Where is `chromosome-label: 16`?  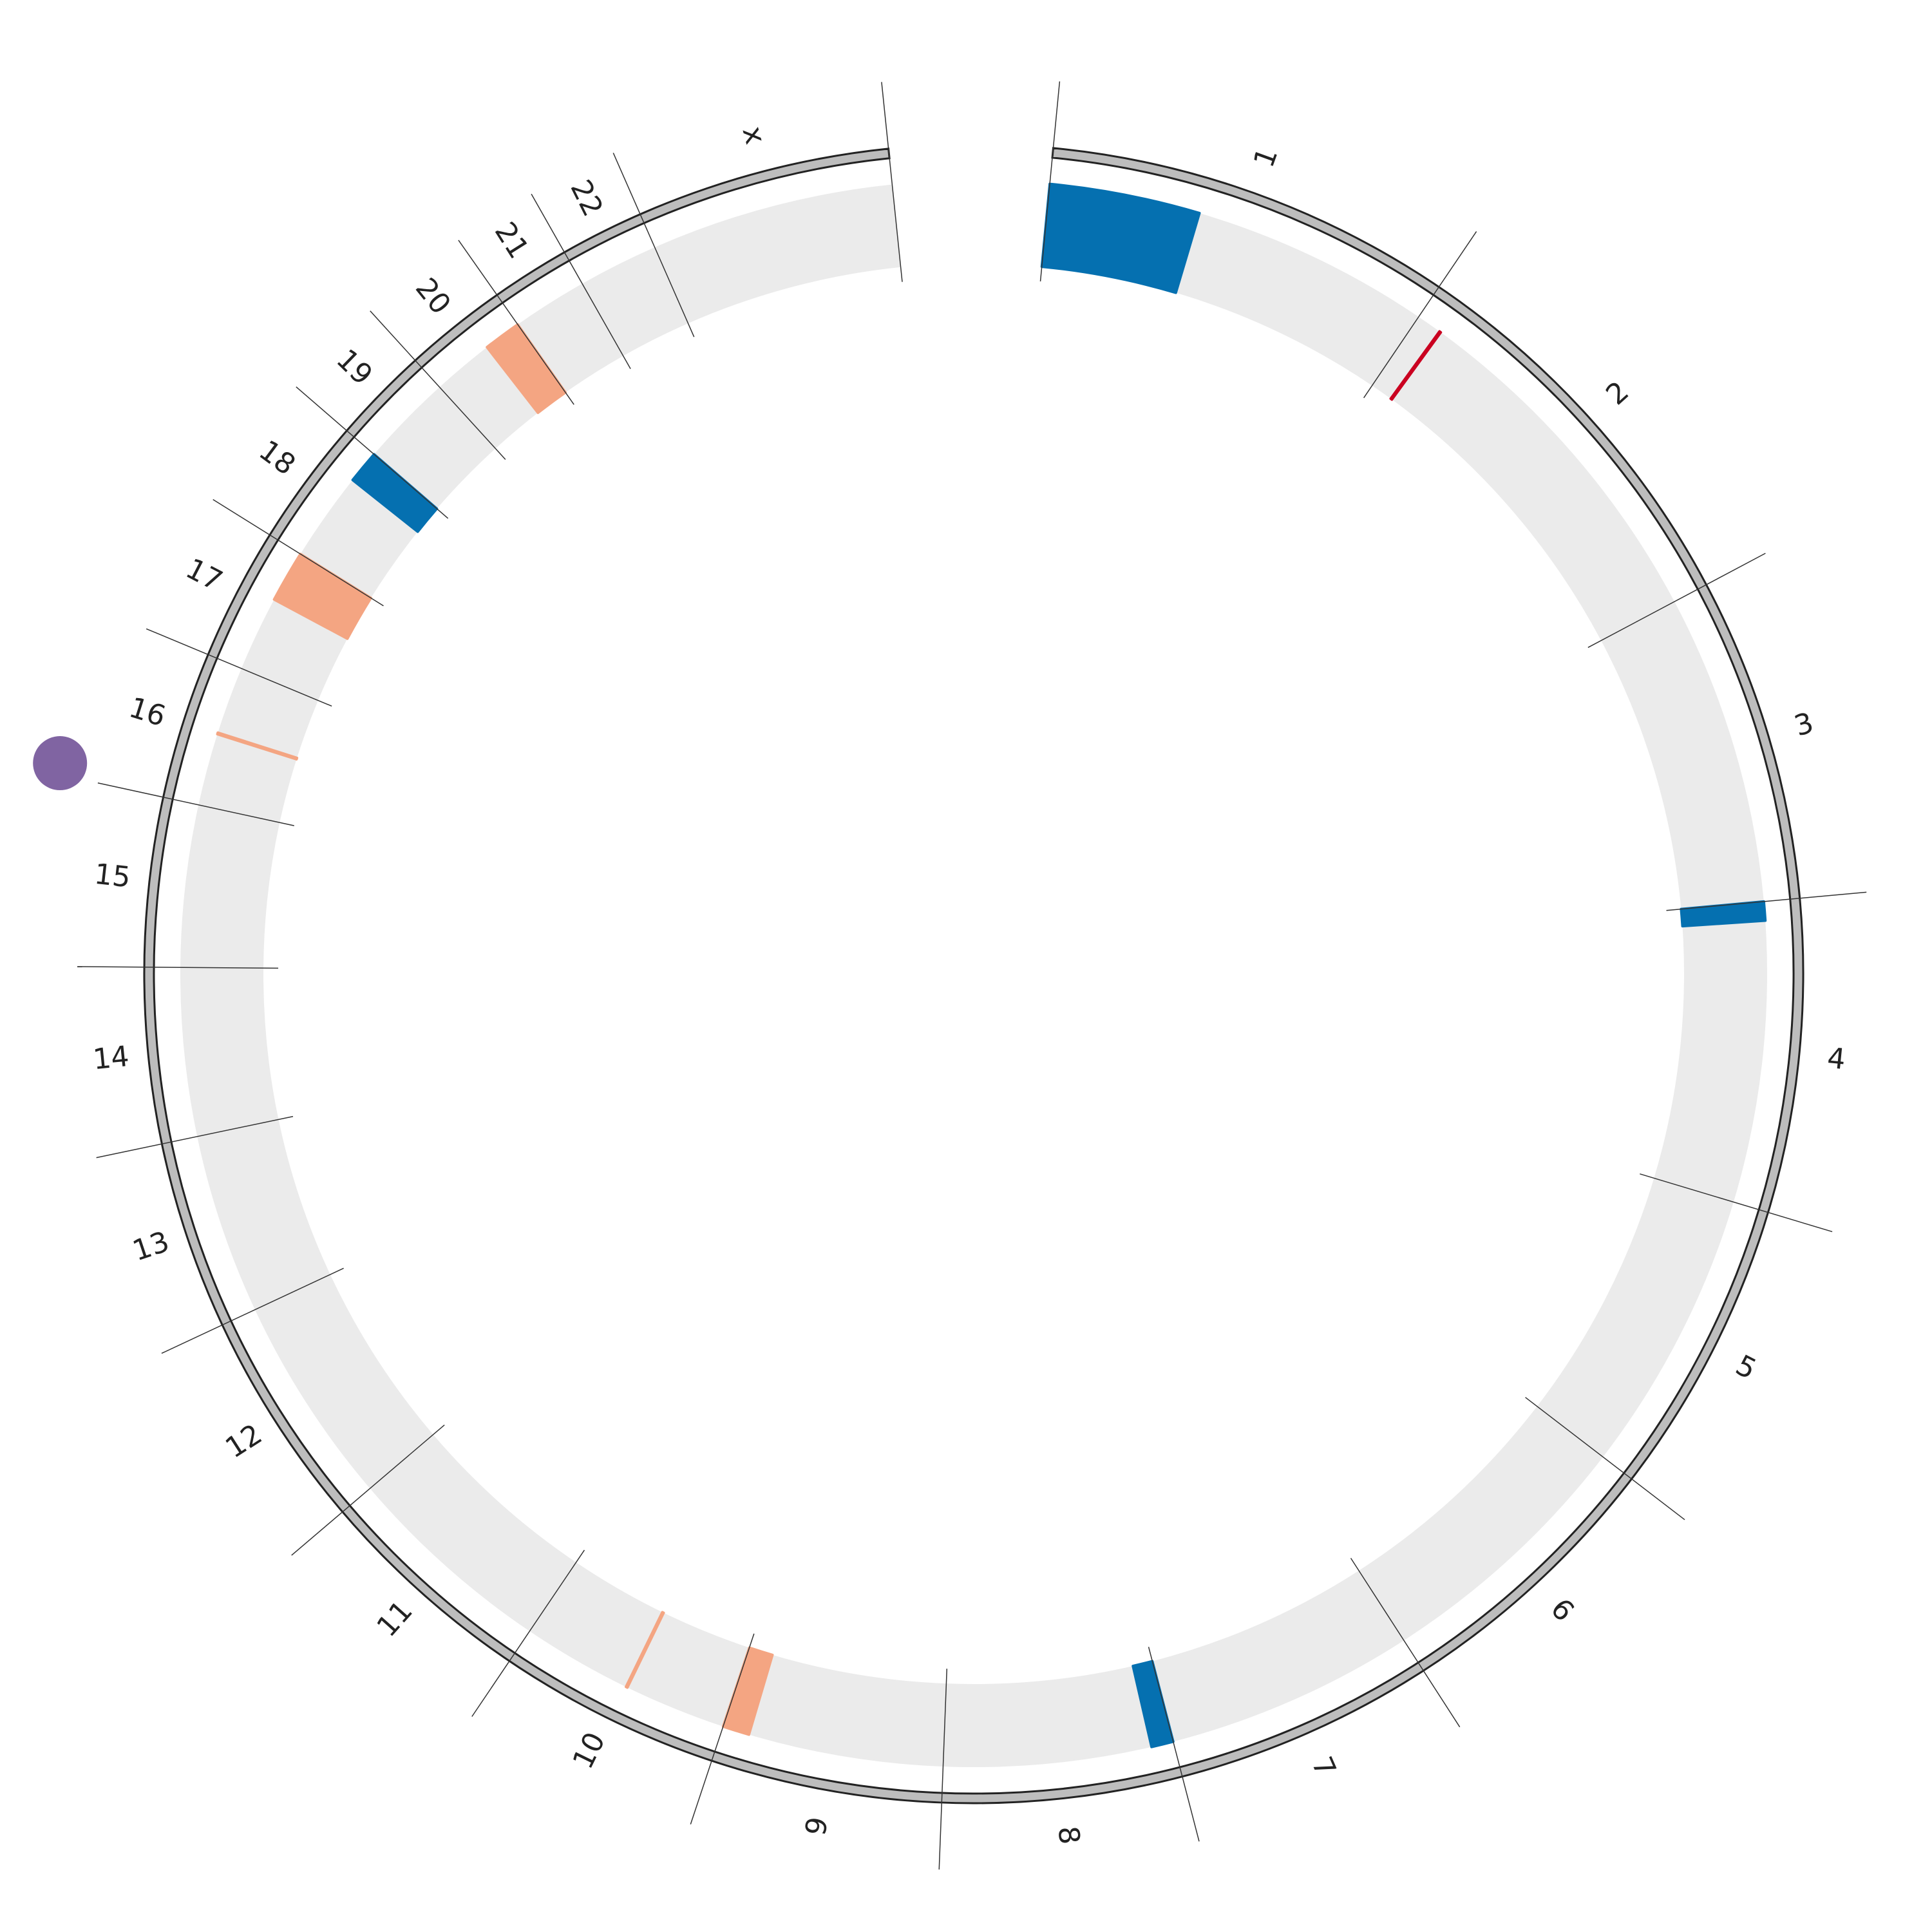
chromosome-label: 16 is located at coordinates (147, 712).